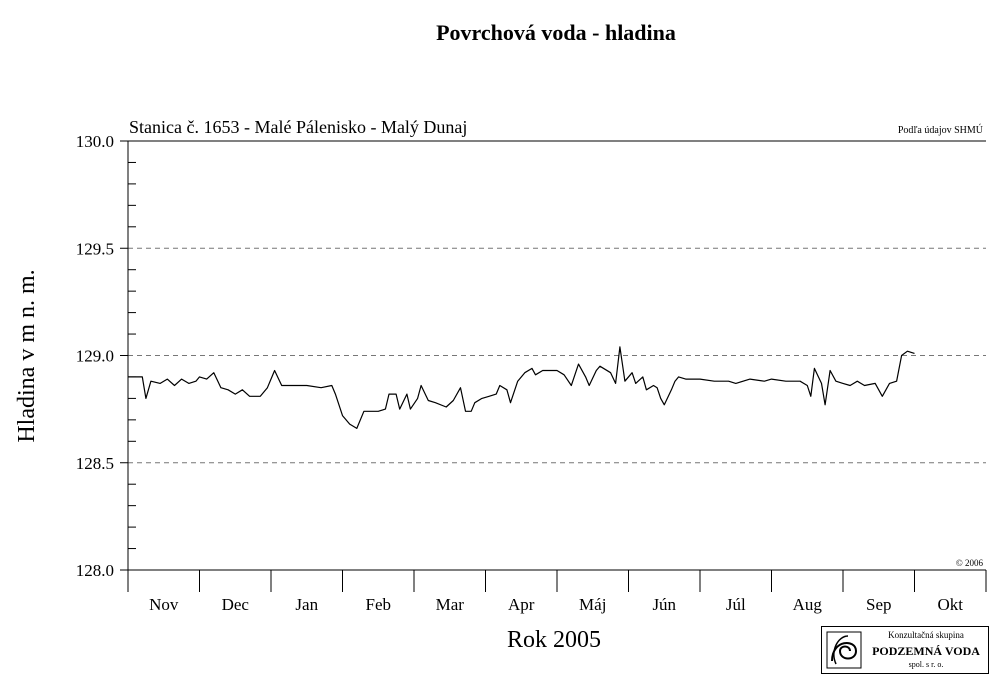  What do you see at coordinates (379, 604) in the screenshot?
I see `x-tick-label: Feb` at bounding box center [379, 604].